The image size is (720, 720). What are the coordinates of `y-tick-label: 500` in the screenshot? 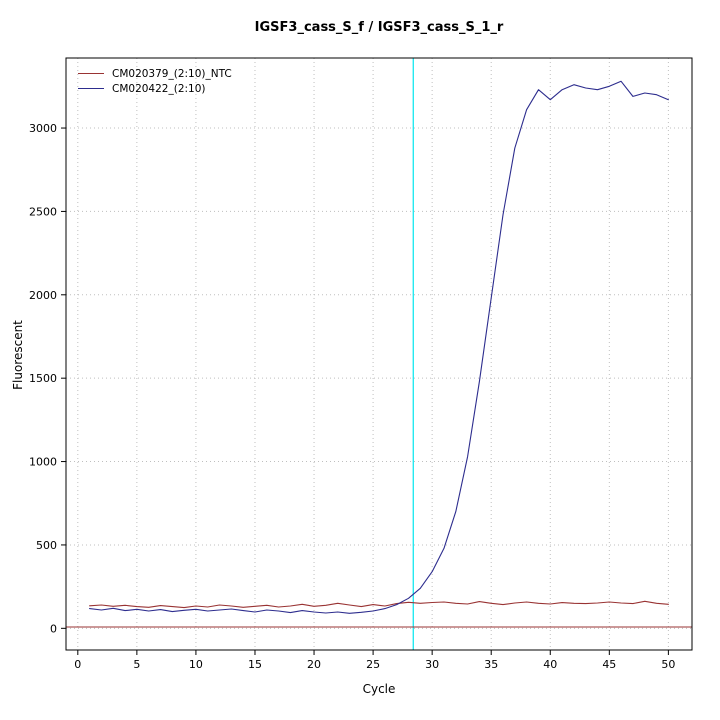 It's located at (46, 545).